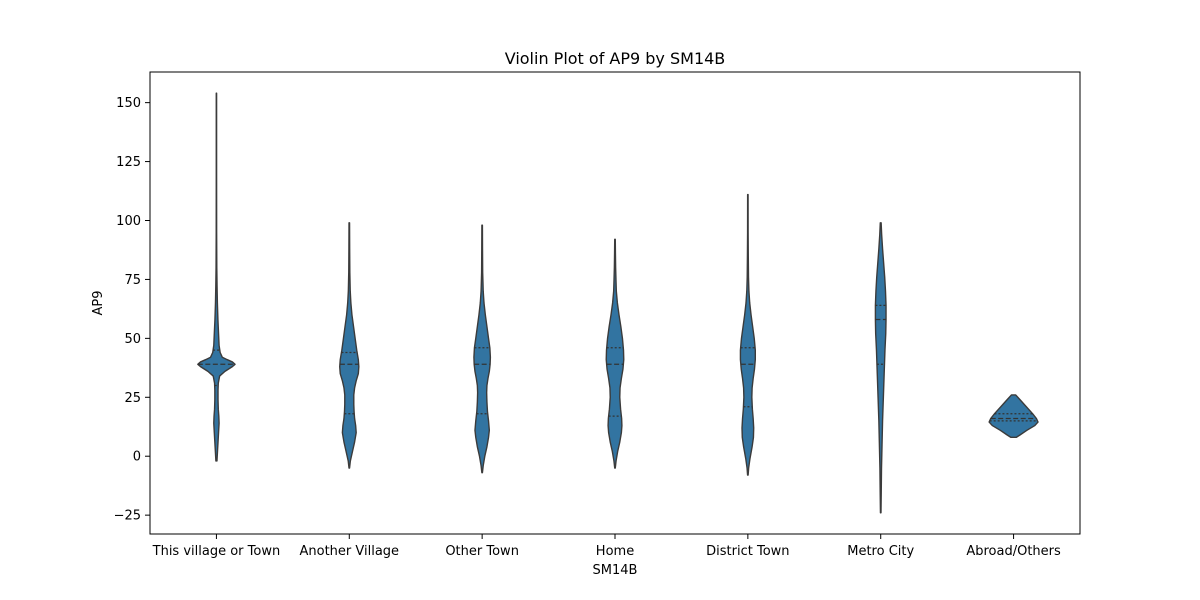 Image resolution: width=1200 pixels, height=600 pixels. What do you see at coordinates (747, 551) in the screenshot?
I see `x-tick-label: District Town` at bounding box center [747, 551].